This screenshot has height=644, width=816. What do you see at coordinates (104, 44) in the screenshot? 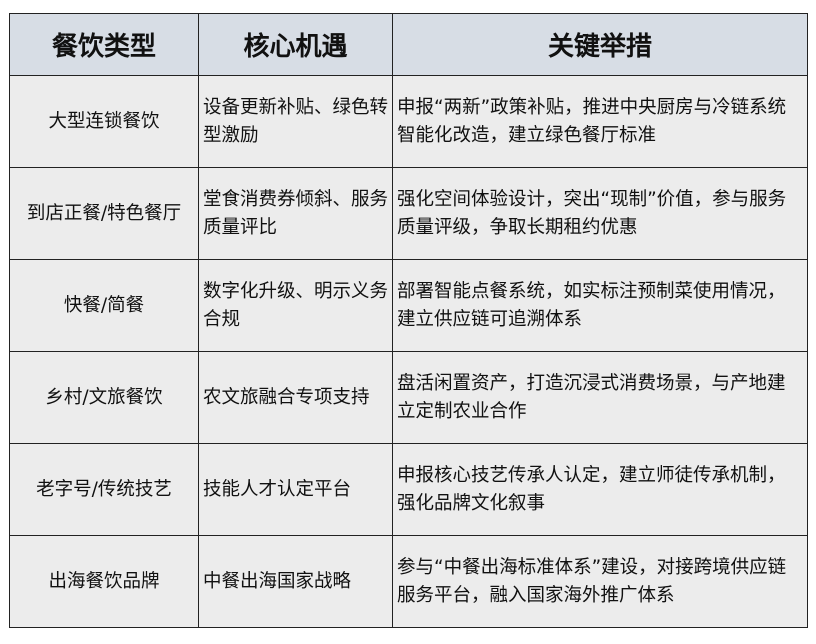
I see `header-type: 餐饮类型` at bounding box center [104, 44].